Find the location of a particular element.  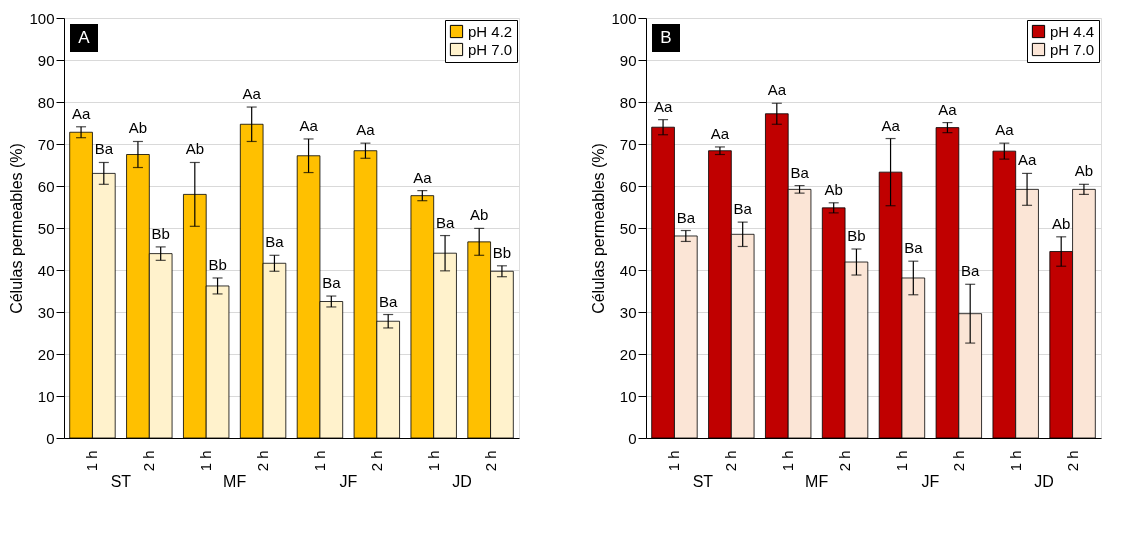

legend-label: pH 4.4 is located at coordinates (1072, 31).